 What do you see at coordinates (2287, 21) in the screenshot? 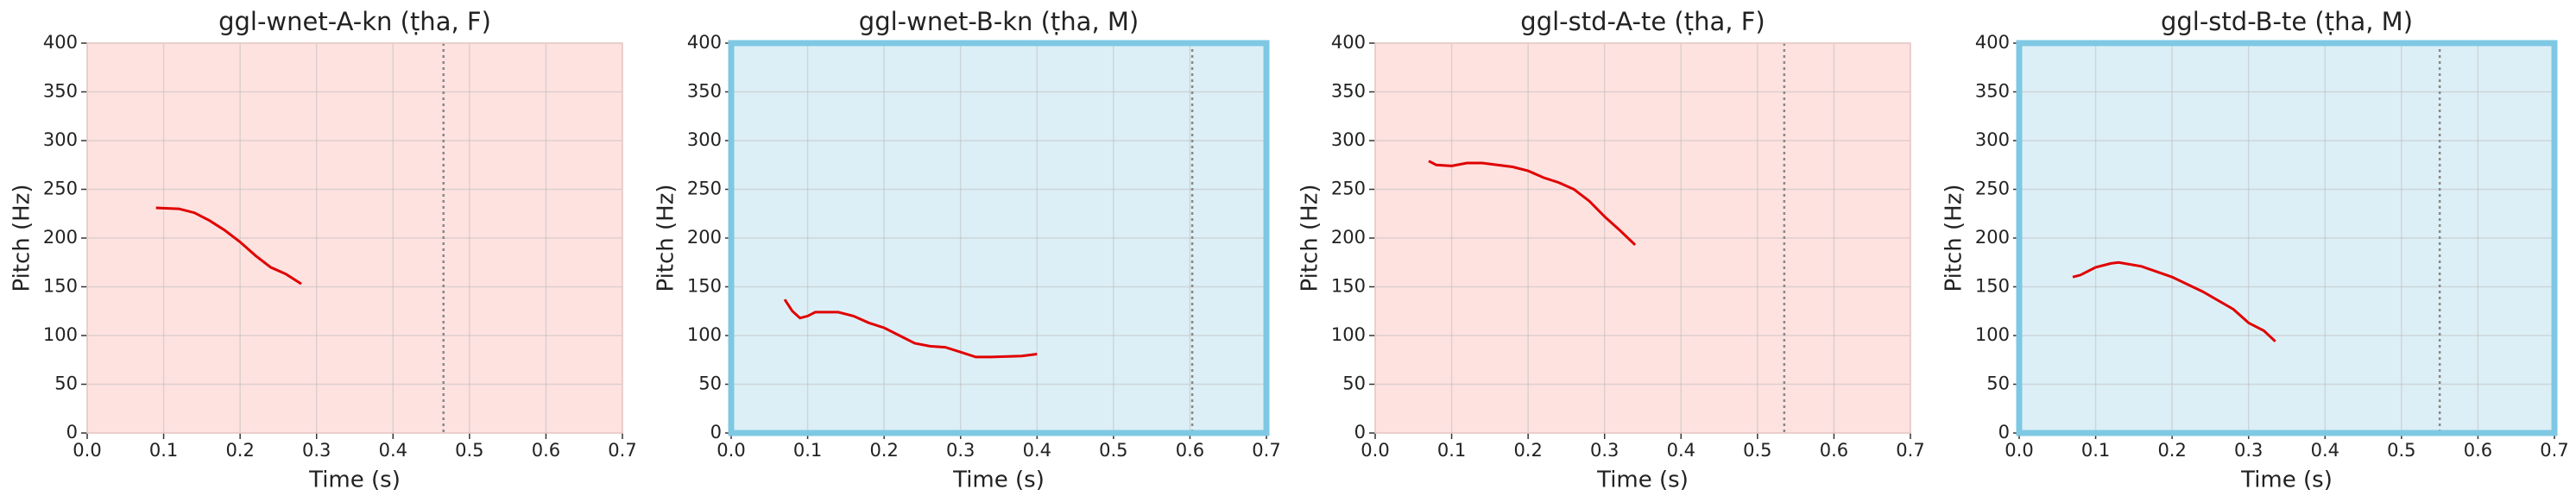
I see `chart-title: ggl-std-B-te (ṭha, M)` at bounding box center [2287, 21].